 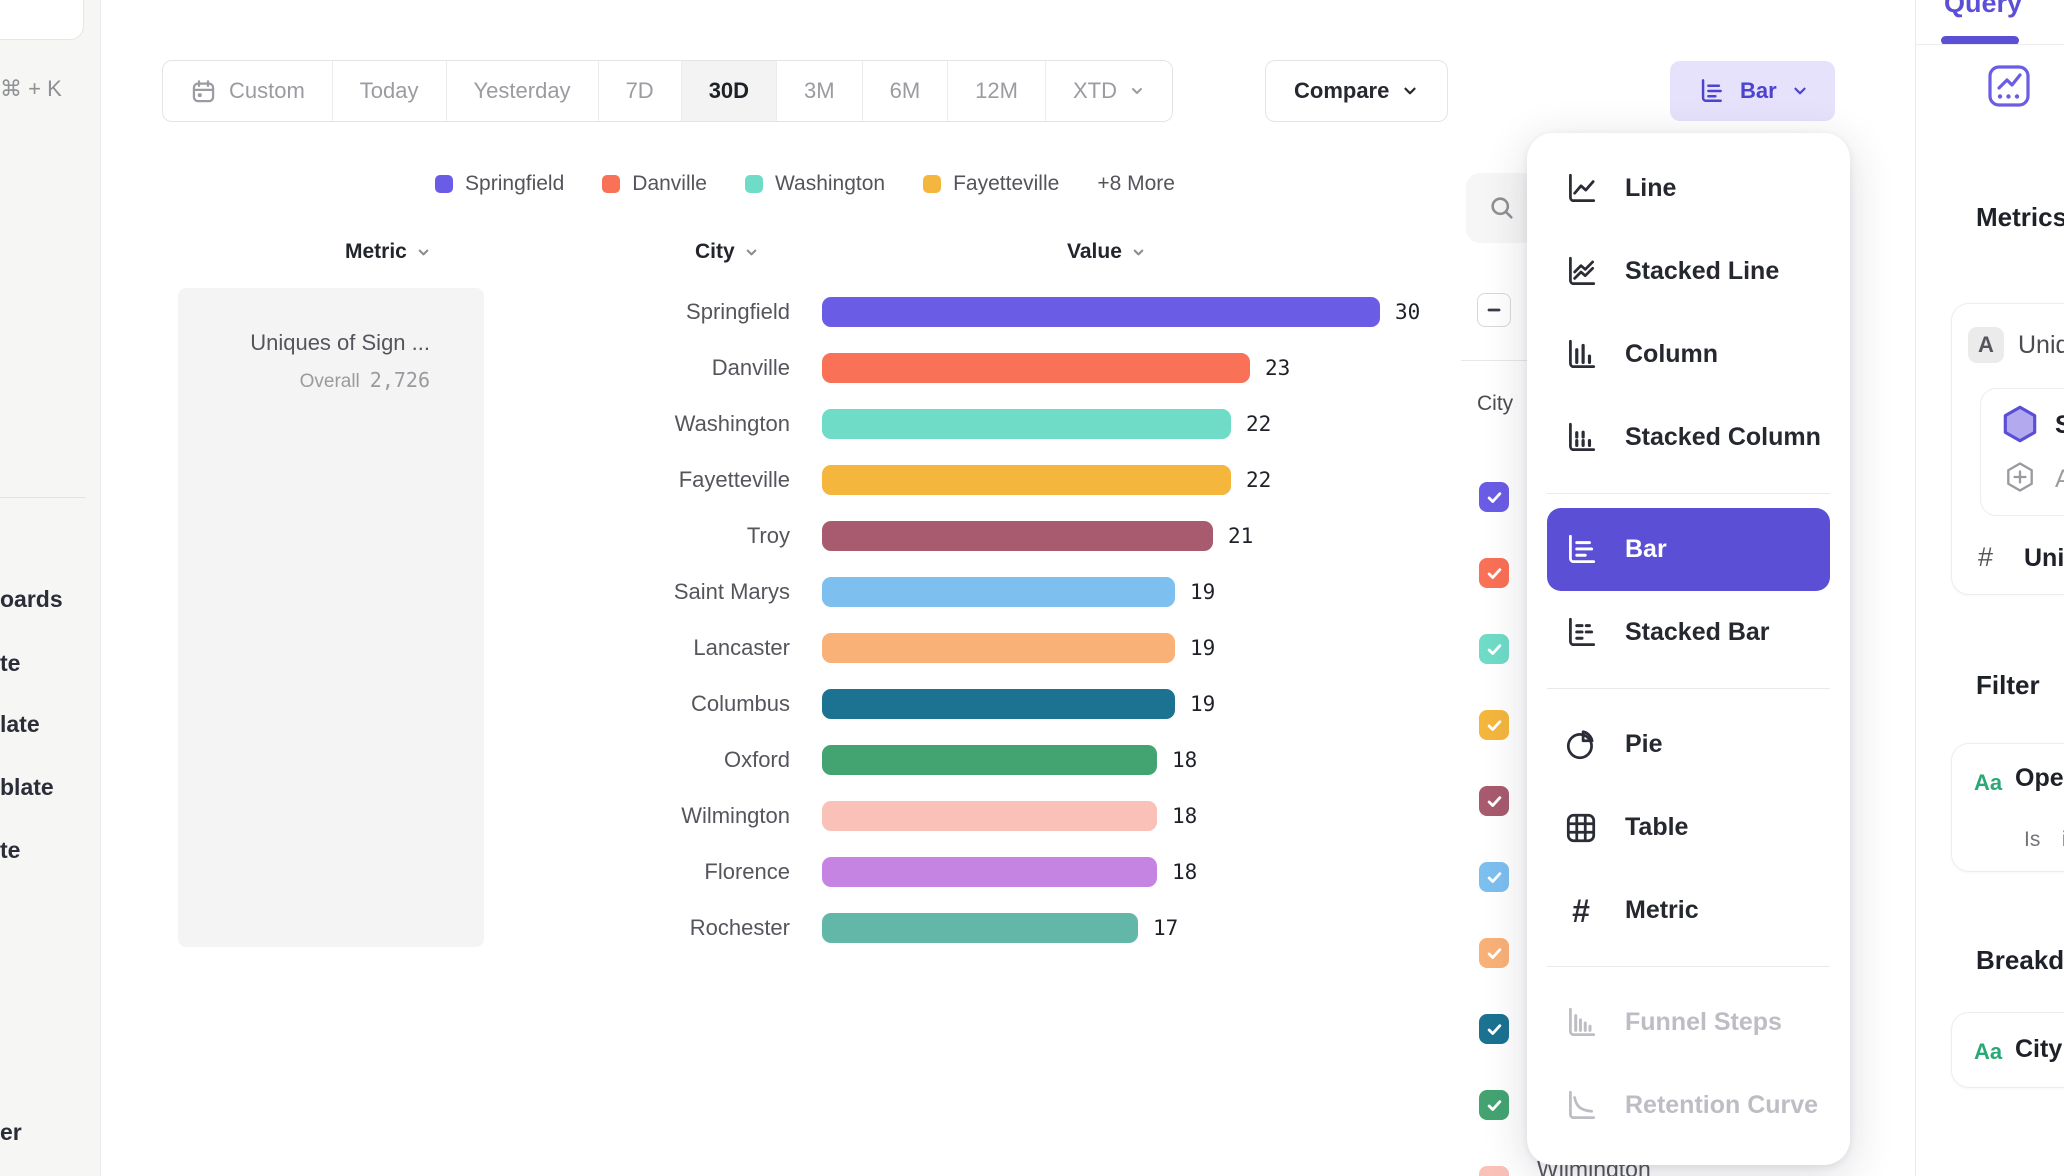 I want to click on menu-item-label: Funnel Steps, so click(x=1703, y=1022).